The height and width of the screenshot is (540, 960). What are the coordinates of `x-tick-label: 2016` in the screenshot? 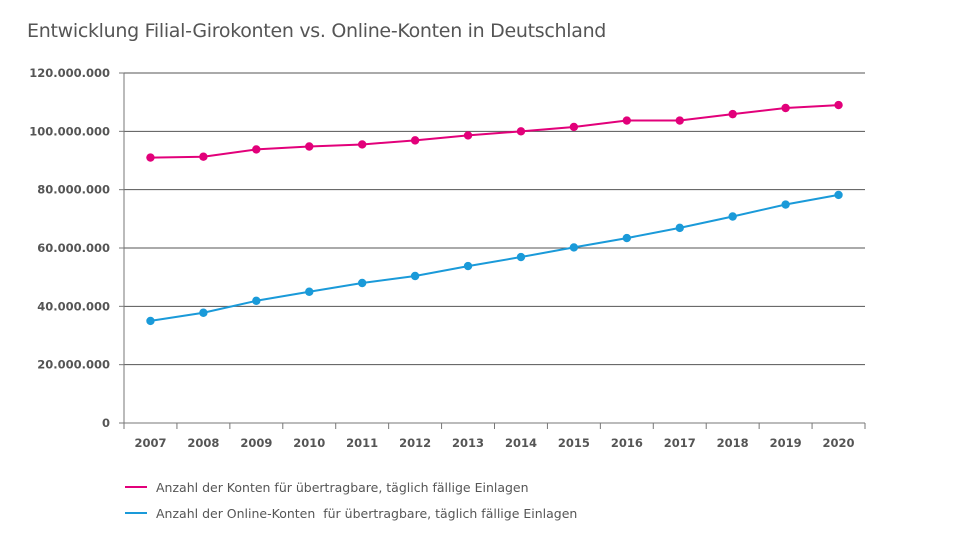 It's located at (627, 443).